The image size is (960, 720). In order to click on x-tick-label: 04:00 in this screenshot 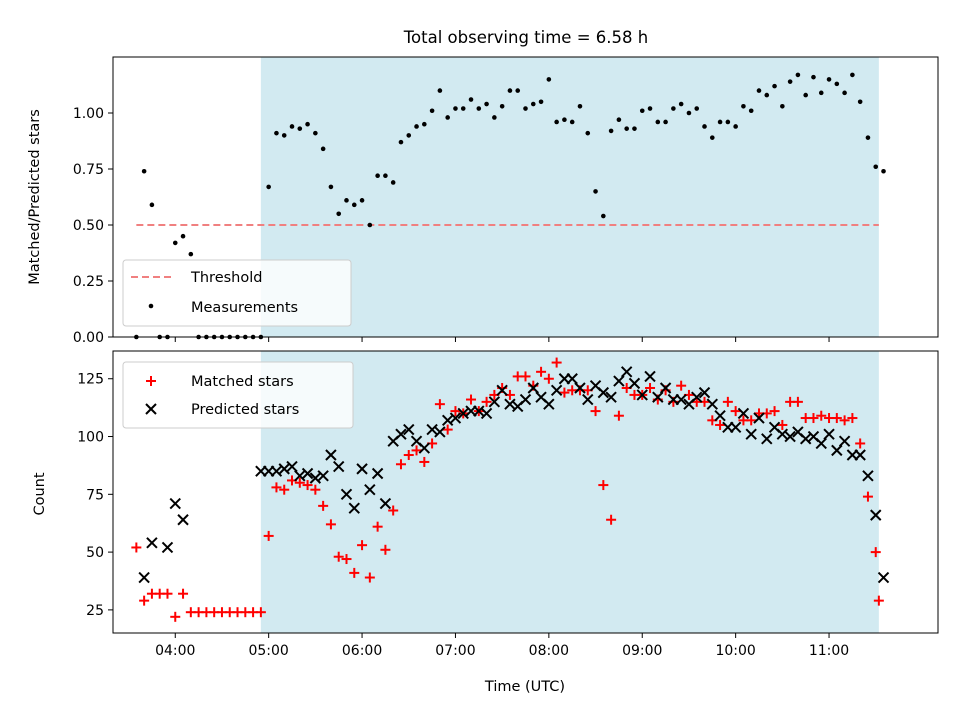, I will do `click(175, 651)`.